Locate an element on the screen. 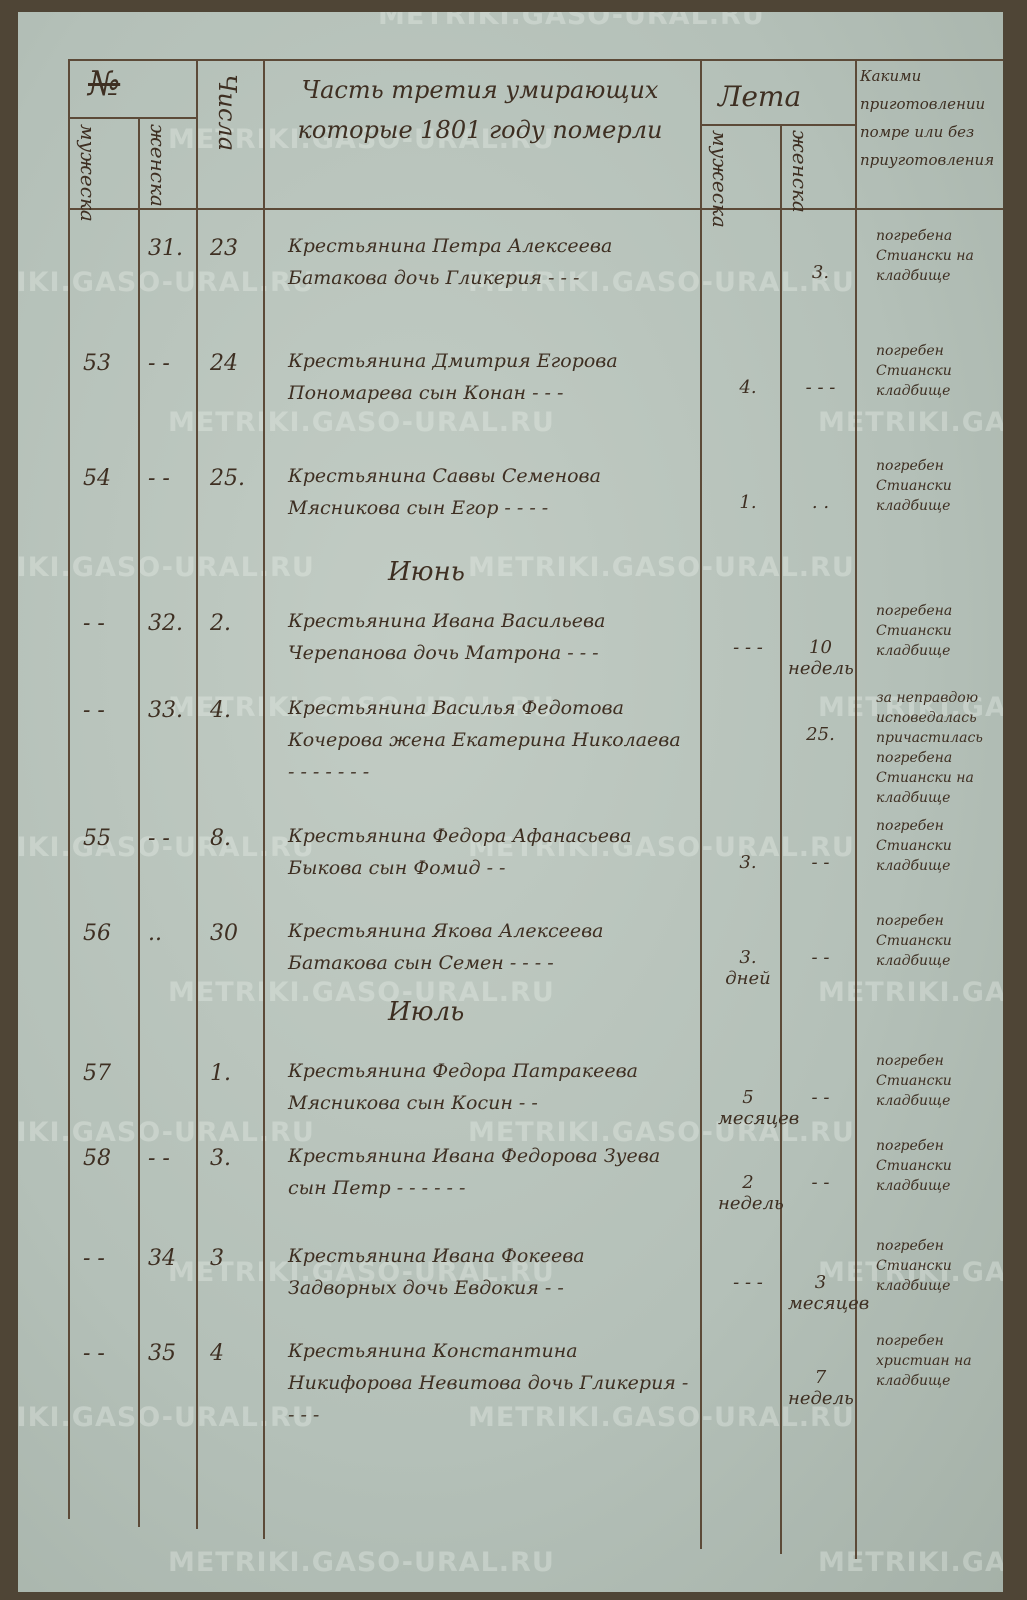 The width and height of the screenshot is (1027, 1600). burial-note: погребена Стиански кладбище is located at coordinates (914, 631).